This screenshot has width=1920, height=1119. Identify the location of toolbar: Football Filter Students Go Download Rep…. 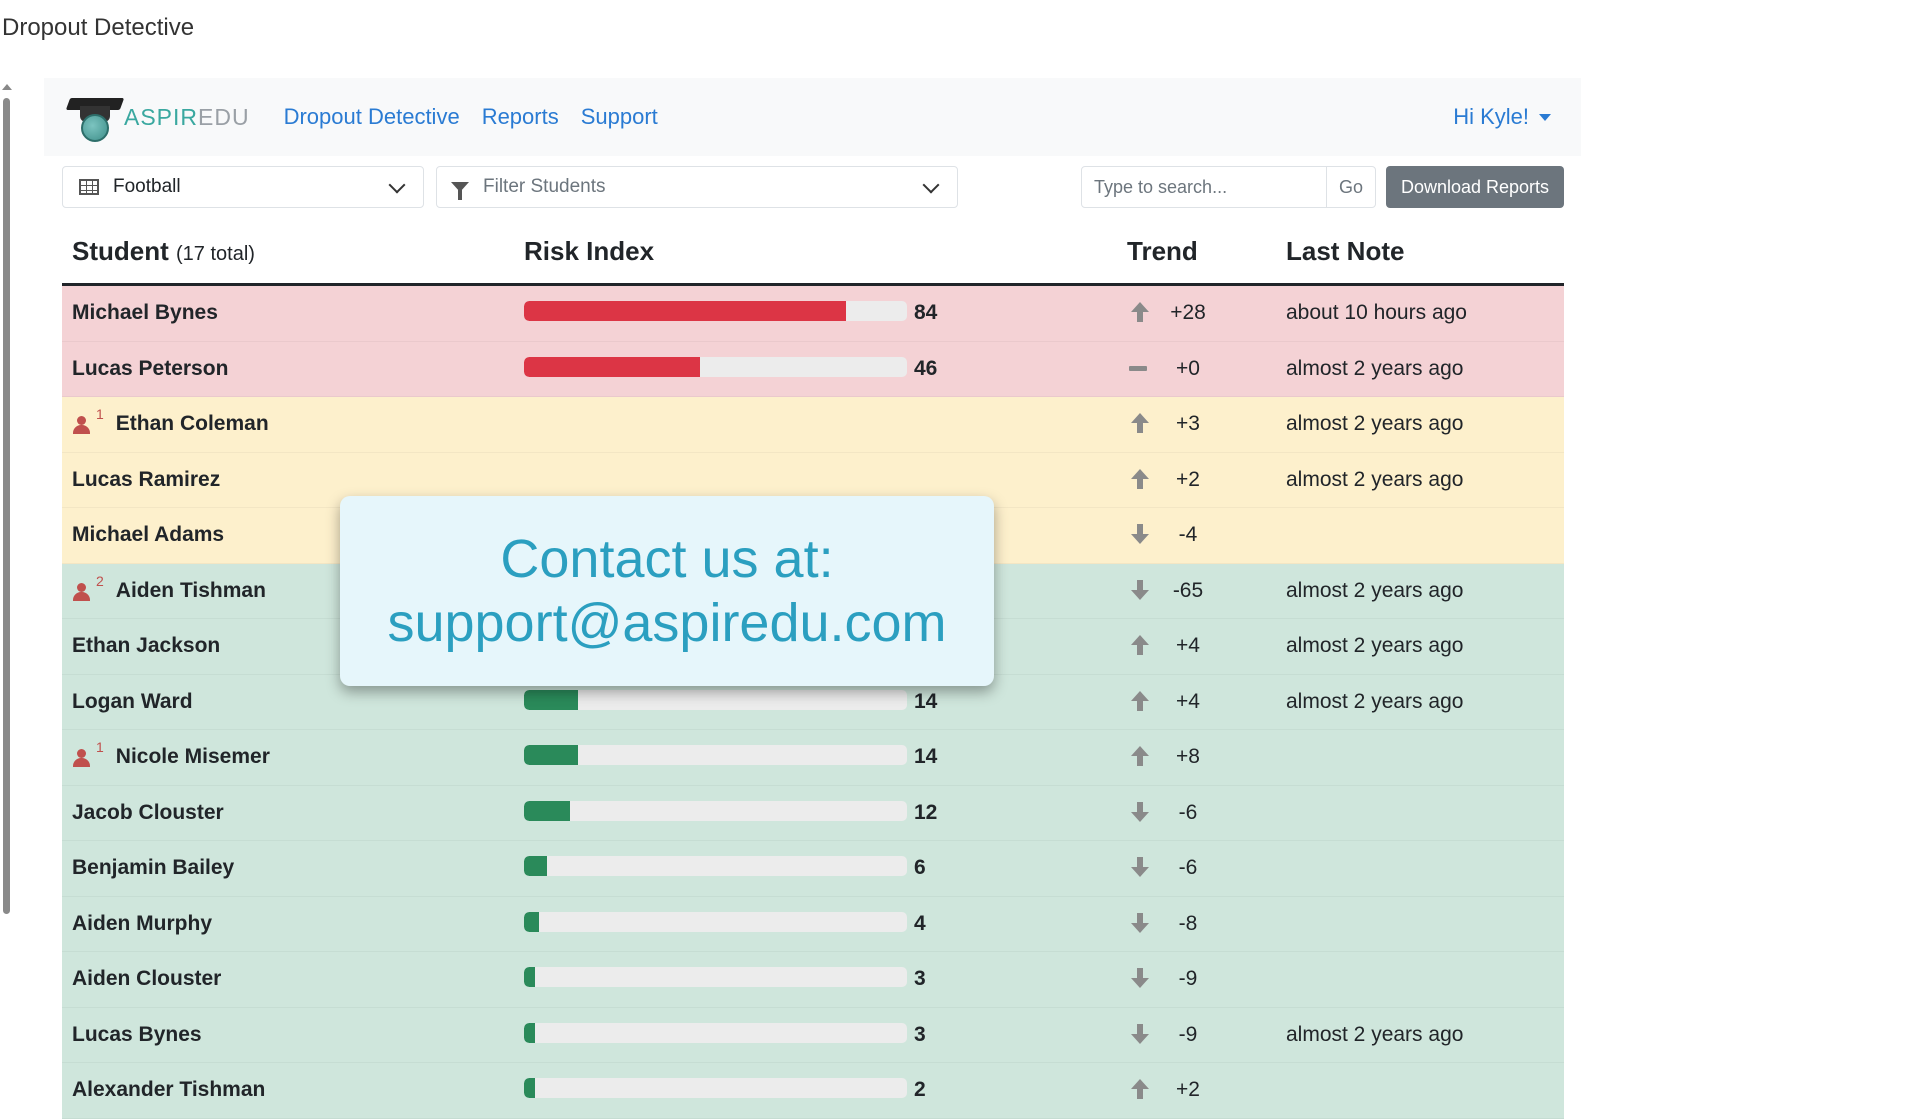
(812, 192).